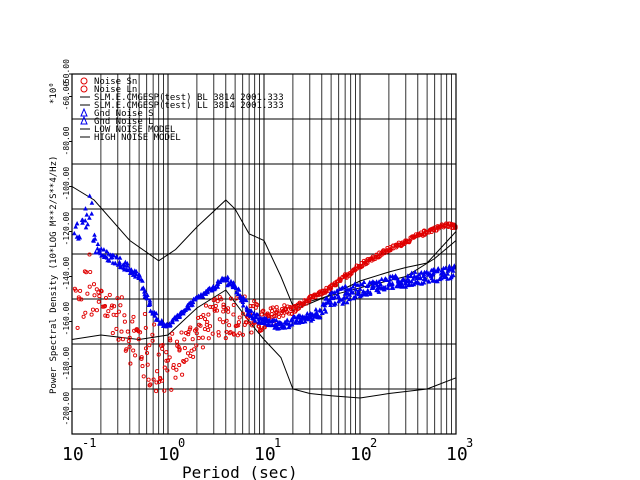  What do you see at coordinates (54, 93) in the screenshot?
I see `y-exponent-label: *10⁰` at bounding box center [54, 93].